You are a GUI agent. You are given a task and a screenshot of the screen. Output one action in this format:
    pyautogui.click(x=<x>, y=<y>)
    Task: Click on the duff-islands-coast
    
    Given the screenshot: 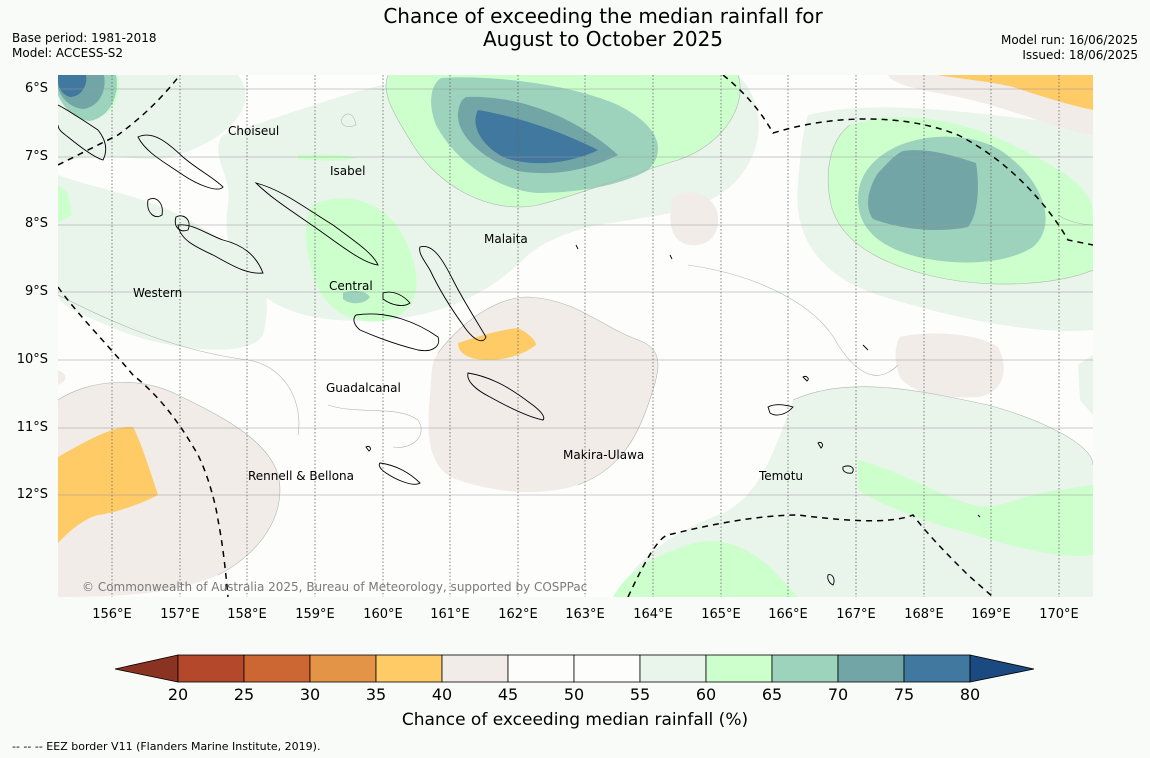 What is the action you would take?
    pyautogui.click(x=865, y=347)
    